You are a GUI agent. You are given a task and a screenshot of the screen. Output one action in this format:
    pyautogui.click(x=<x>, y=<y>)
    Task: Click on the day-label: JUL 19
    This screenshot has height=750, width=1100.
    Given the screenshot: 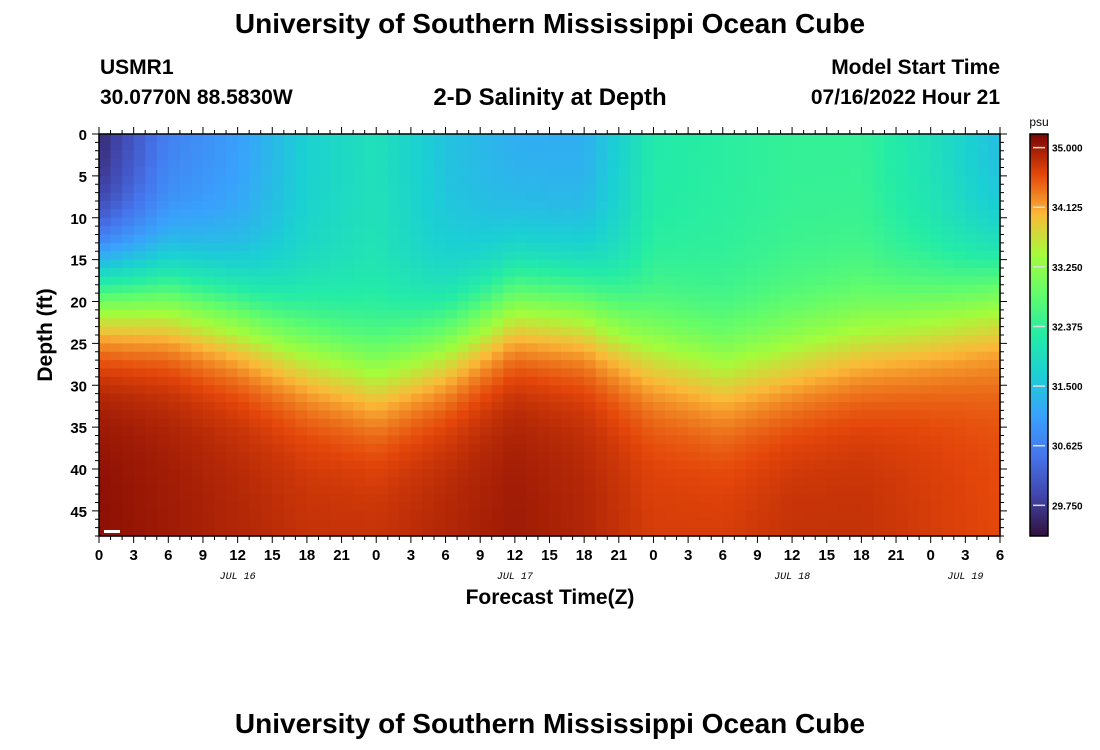 What is the action you would take?
    pyautogui.click(x=965, y=577)
    